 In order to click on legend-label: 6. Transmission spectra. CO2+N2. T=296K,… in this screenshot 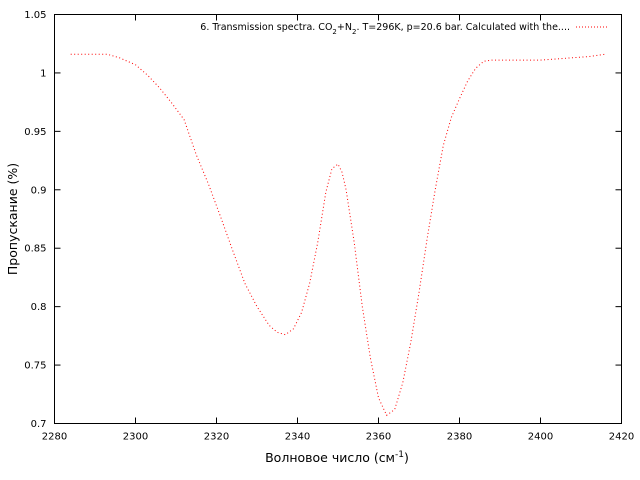, I will do `click(385, 29)`.